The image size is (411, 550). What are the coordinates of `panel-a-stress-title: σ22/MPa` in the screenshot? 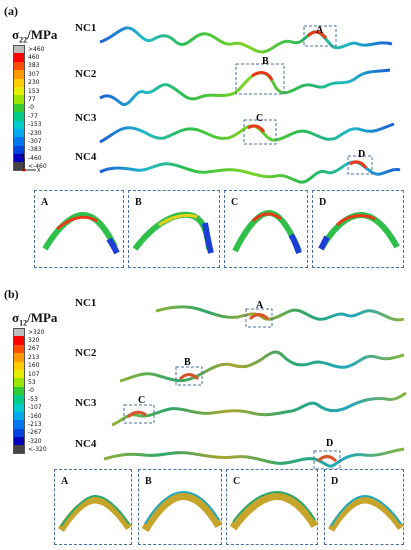 It's located at (34, 36).